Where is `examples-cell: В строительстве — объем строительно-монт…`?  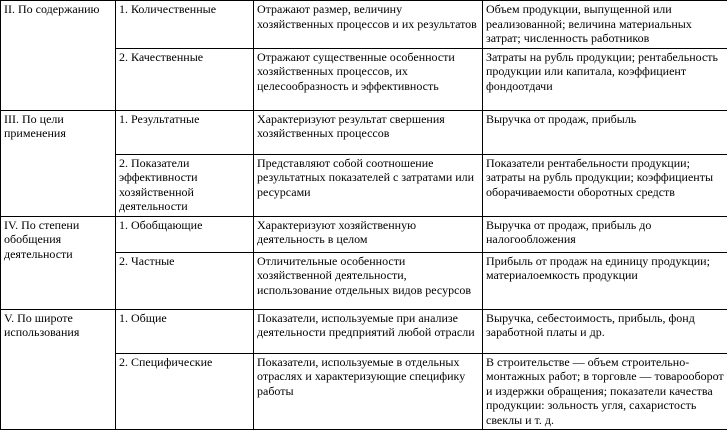 examples-cell: В строительстве — объем строительно-монт… is located at coordinates (605, 391).